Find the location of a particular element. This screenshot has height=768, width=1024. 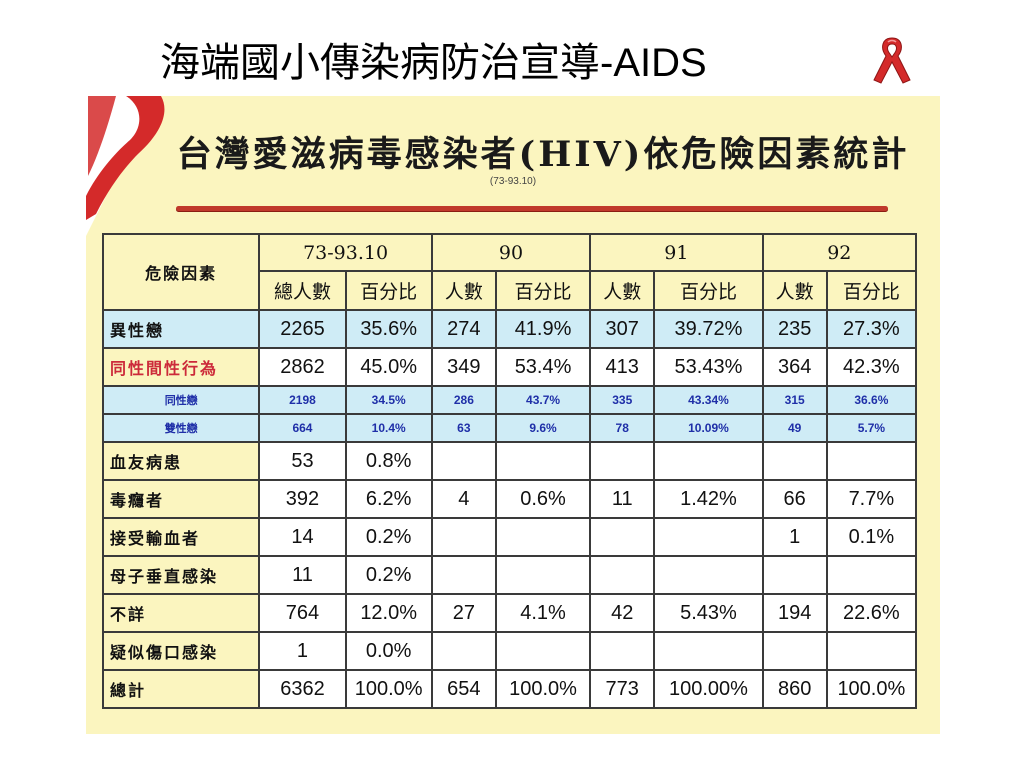

count-cell: 4 is located at coordinates (463, 499).